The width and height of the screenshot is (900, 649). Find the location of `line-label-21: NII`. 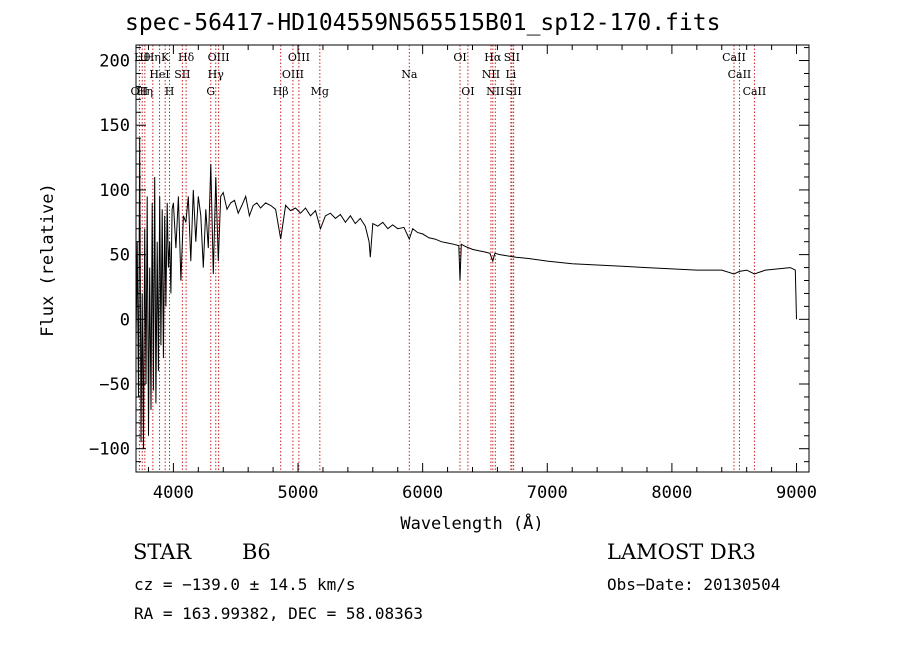

line-label-21: NII is located at coordinates (495, 91).